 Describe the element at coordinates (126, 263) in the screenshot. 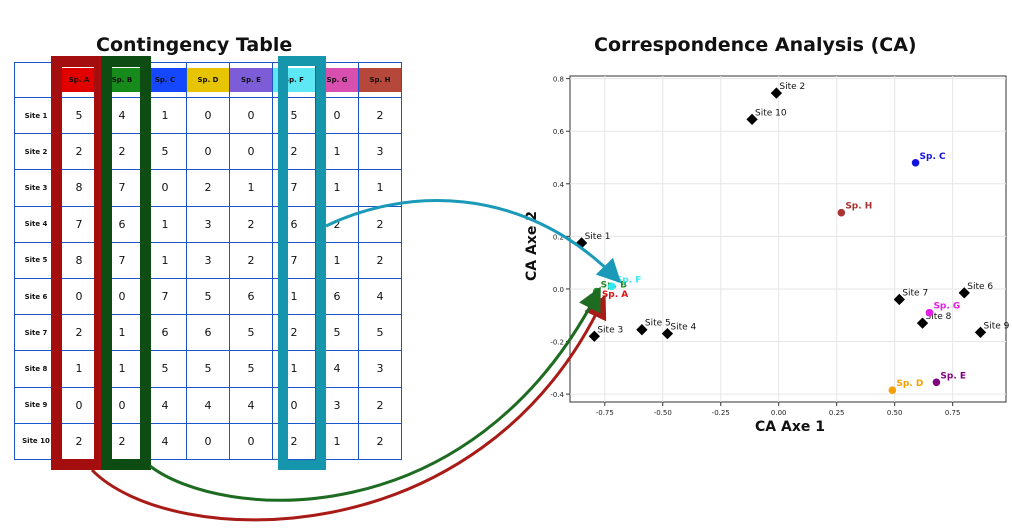

I see `sp-b-column-frame` at that location.